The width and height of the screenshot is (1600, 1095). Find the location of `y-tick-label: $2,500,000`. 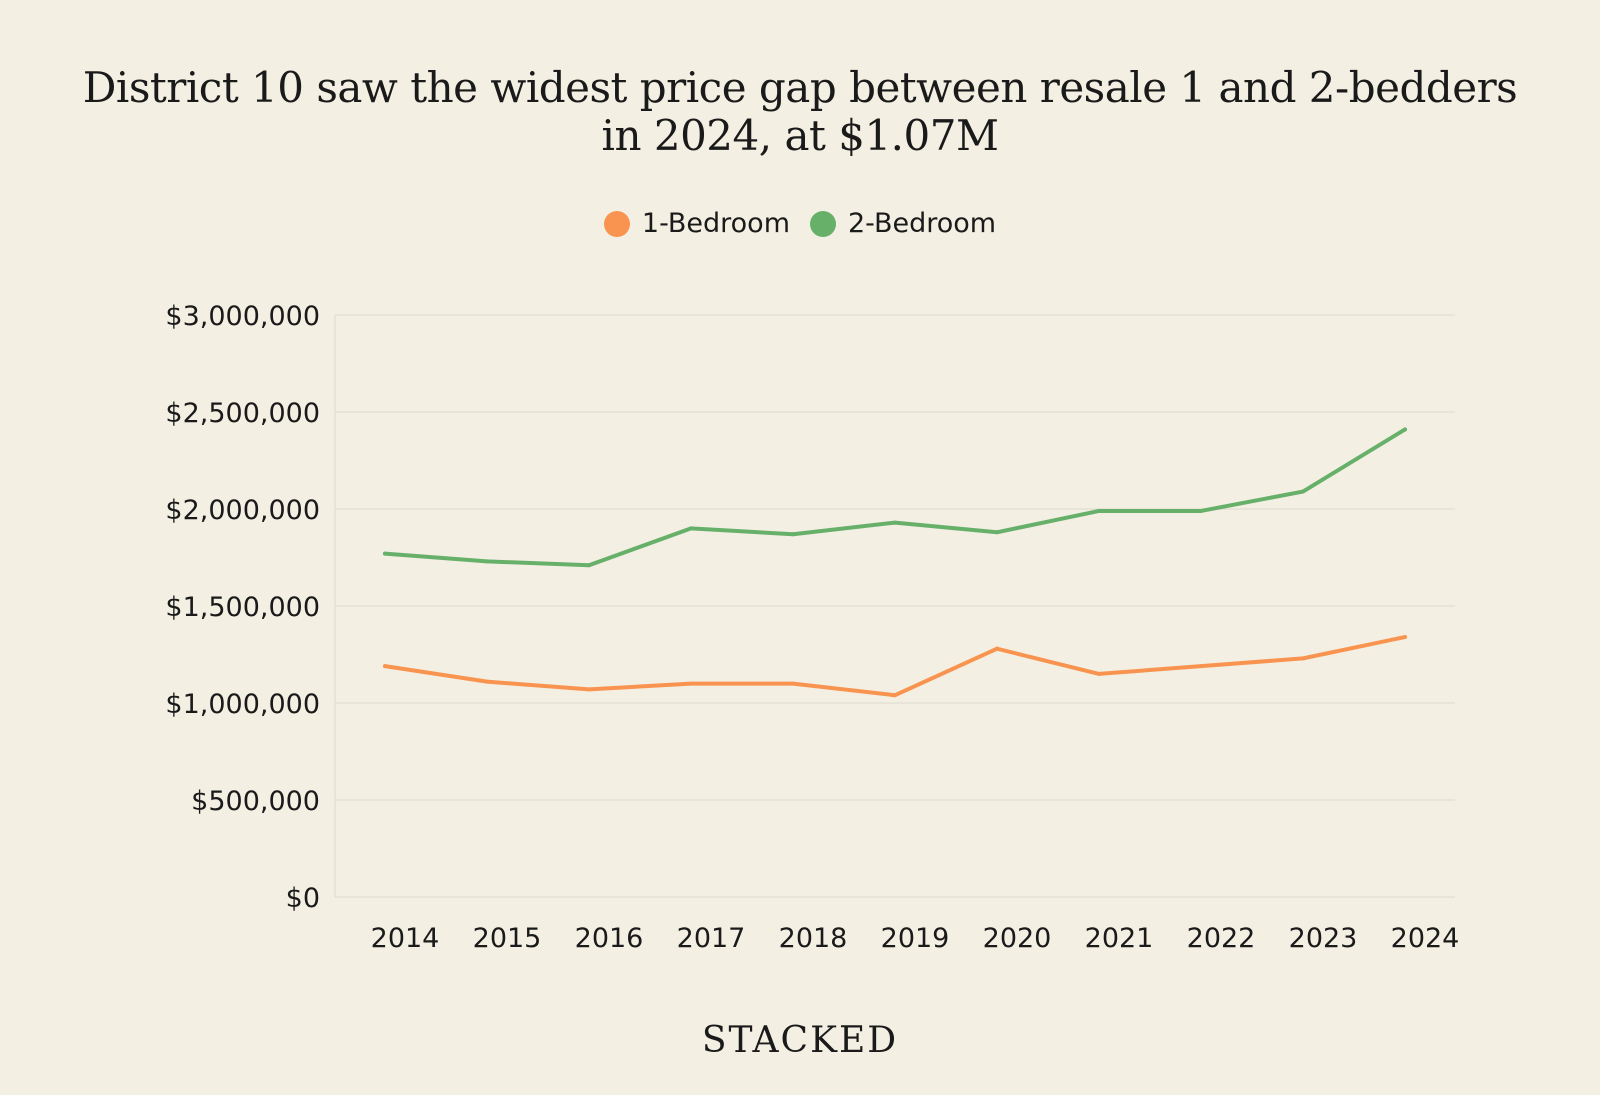

y-tick-label: $2,500,000 is located at coordinates (242, 413).